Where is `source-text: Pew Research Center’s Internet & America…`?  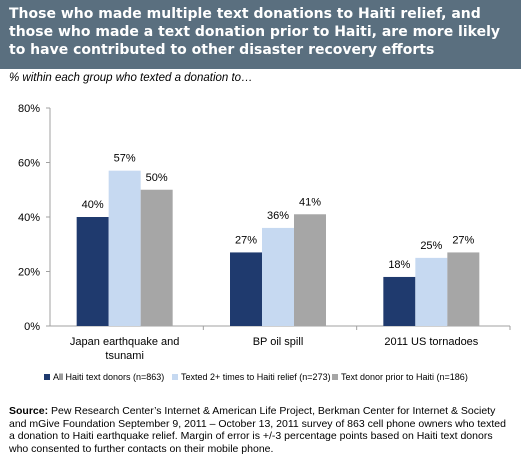 source-text: Pew Research Center’s Internet & America… is located at coordinates (257, 430).